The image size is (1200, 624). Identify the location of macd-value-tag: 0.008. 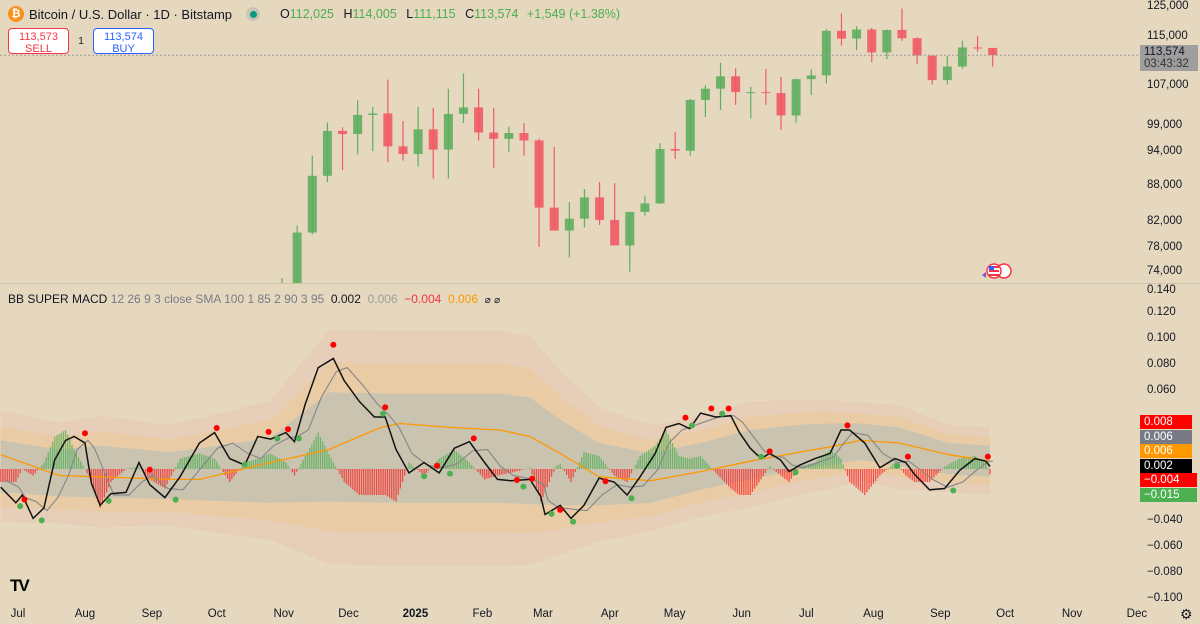
(1166, 422).